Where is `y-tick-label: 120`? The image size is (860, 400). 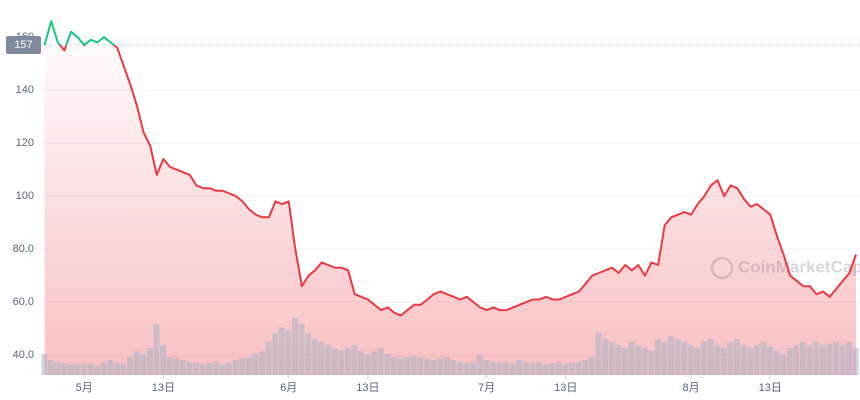
y-tick-label: 120 is located at coordinates (25, 143).